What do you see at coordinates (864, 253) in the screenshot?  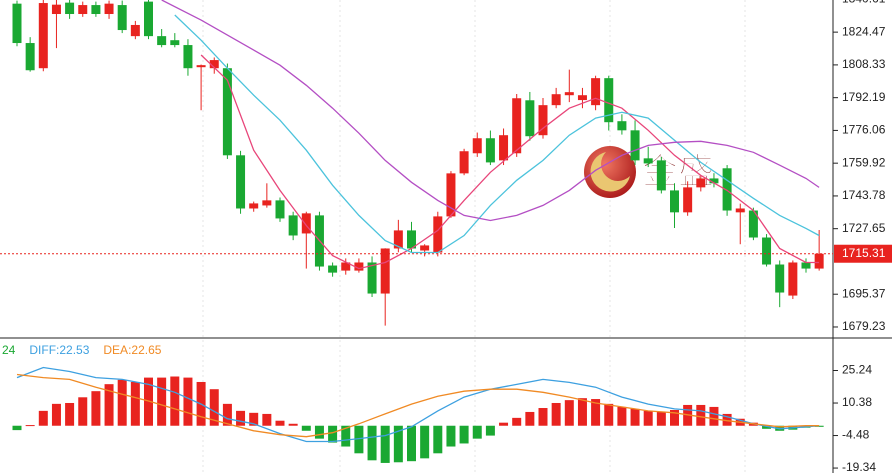 I see `last-price-label: 1715.31` at bounding box center [864, 253].